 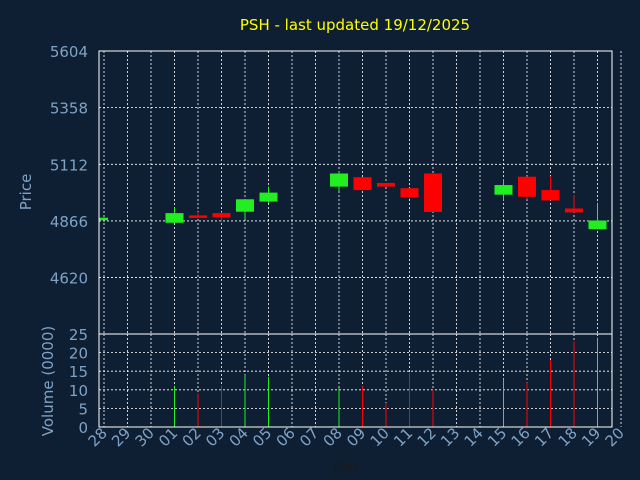 What do you see at coordinates (69, 279) in the screenshot?
I see `price-y-tick: 4620` at bounding box center [69, 279].